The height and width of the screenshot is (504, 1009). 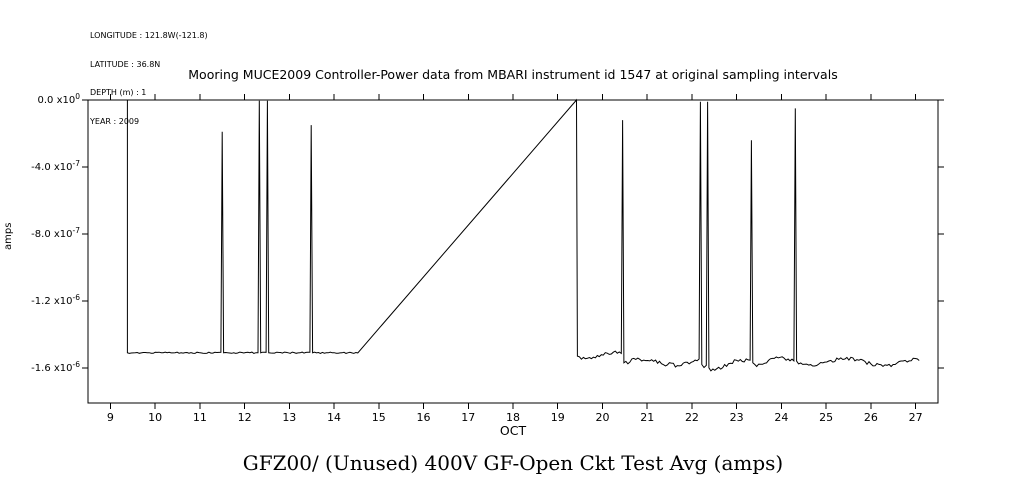 What do you see at coordinates (55, 367) in the screenshot?
I see `y-tick-label: -1.6 x10⁻⁶` at bounding box center [55, 367].